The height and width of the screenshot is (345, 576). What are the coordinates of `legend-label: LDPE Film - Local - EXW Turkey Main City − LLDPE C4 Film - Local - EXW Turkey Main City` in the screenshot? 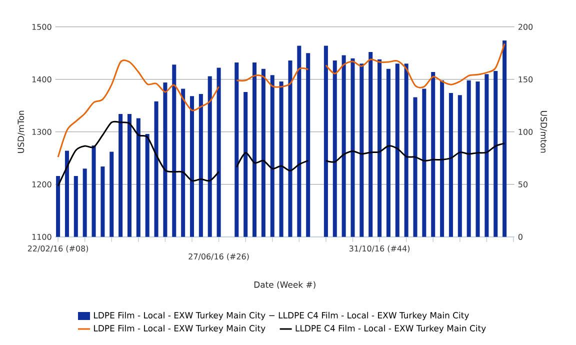 It's located at (281, 316).